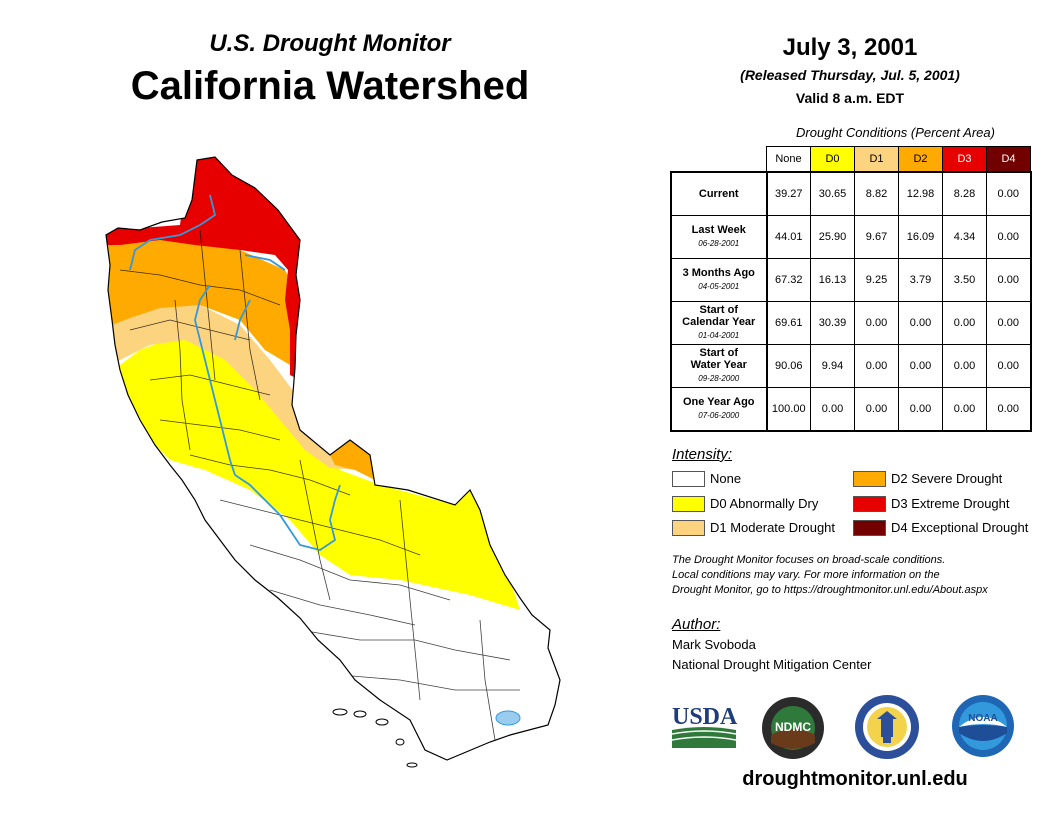 The height and width of the screenshot is (816, 1056). Describe the element at coordinates (950, 503) in the screenshot. I see `legend-label-d3: D3 Extreme Drought` at that location.